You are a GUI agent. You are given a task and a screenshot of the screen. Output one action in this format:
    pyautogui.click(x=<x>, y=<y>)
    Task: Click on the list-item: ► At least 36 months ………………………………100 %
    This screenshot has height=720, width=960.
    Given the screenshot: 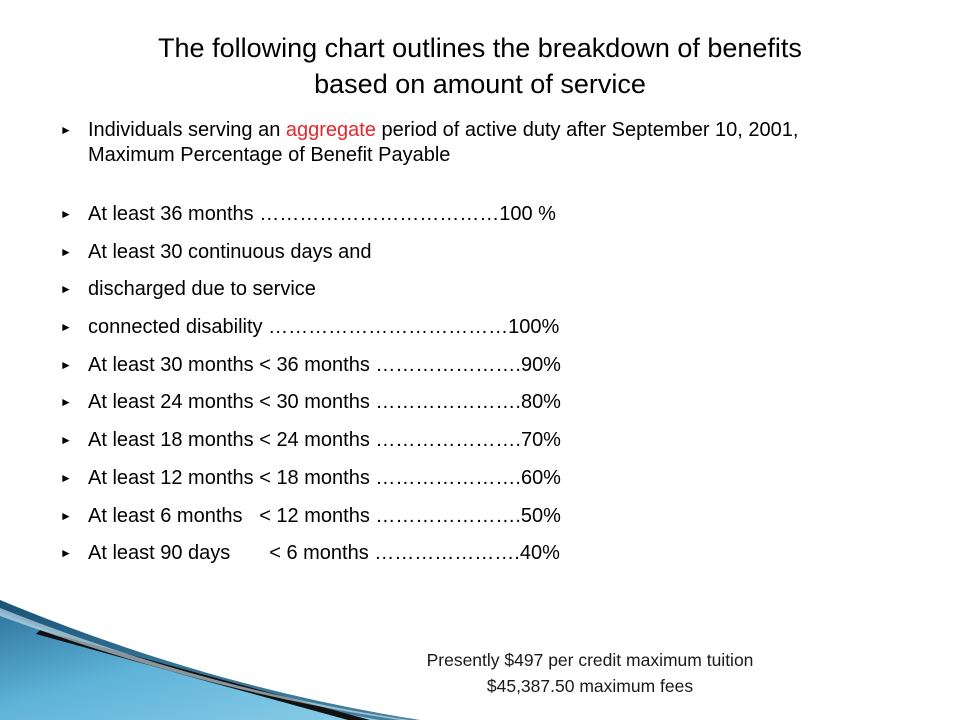 What is the action you would take?
    pyautogui.click(x=480, y=221)
    